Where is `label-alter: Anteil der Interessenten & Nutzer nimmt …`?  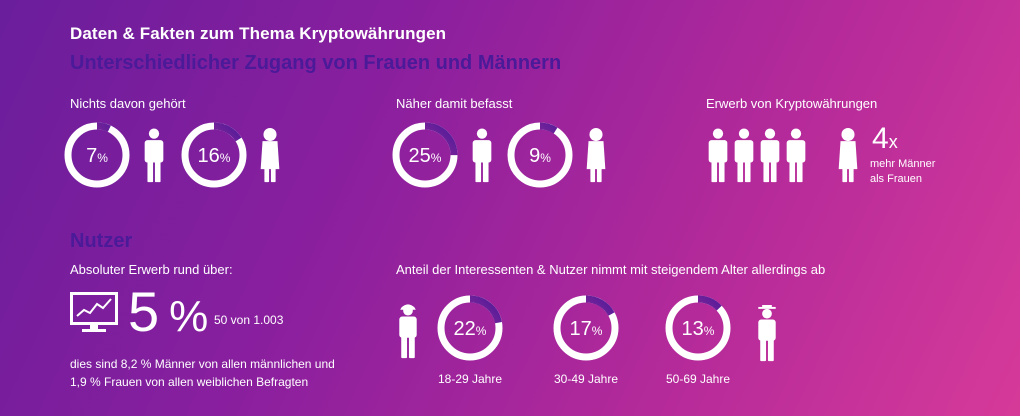 label-alter: Anteil der Interessenten & Nutzer nimmt … is located at coordinates (611, 269).